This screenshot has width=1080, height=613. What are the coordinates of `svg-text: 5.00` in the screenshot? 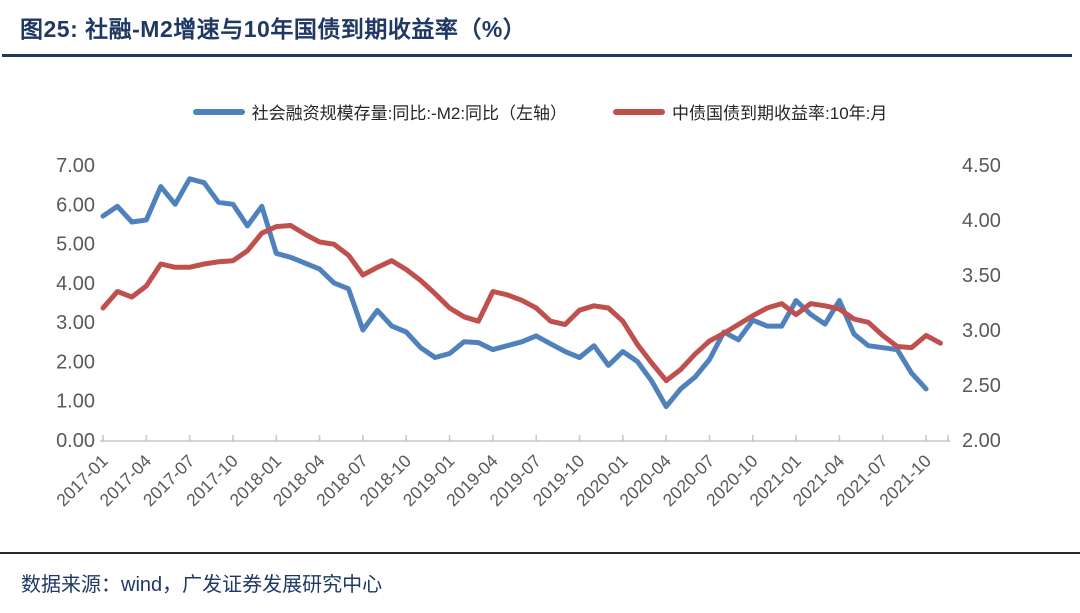 It's located at (75, 245).